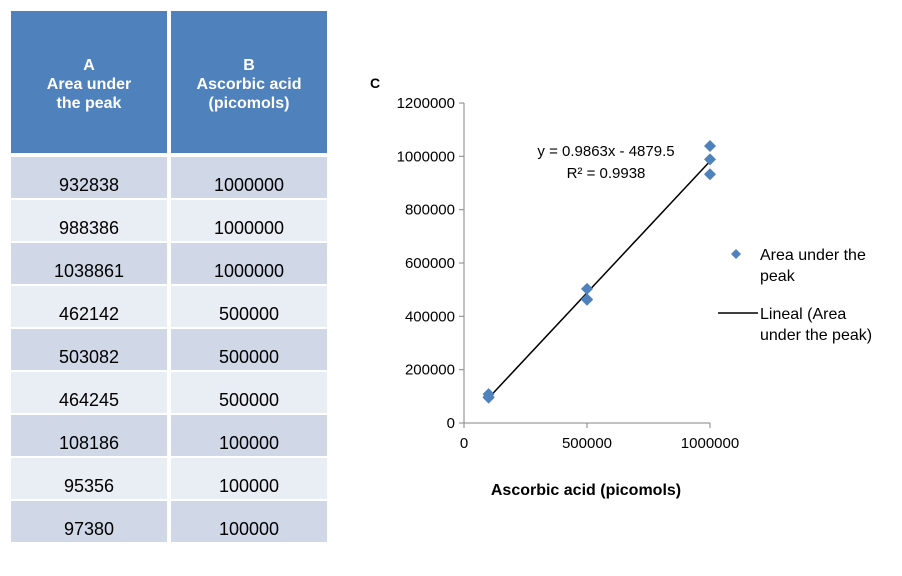 The width and height of the screenshot is (902, 576). I want to click on header-label: Area under, so click(89, 84).